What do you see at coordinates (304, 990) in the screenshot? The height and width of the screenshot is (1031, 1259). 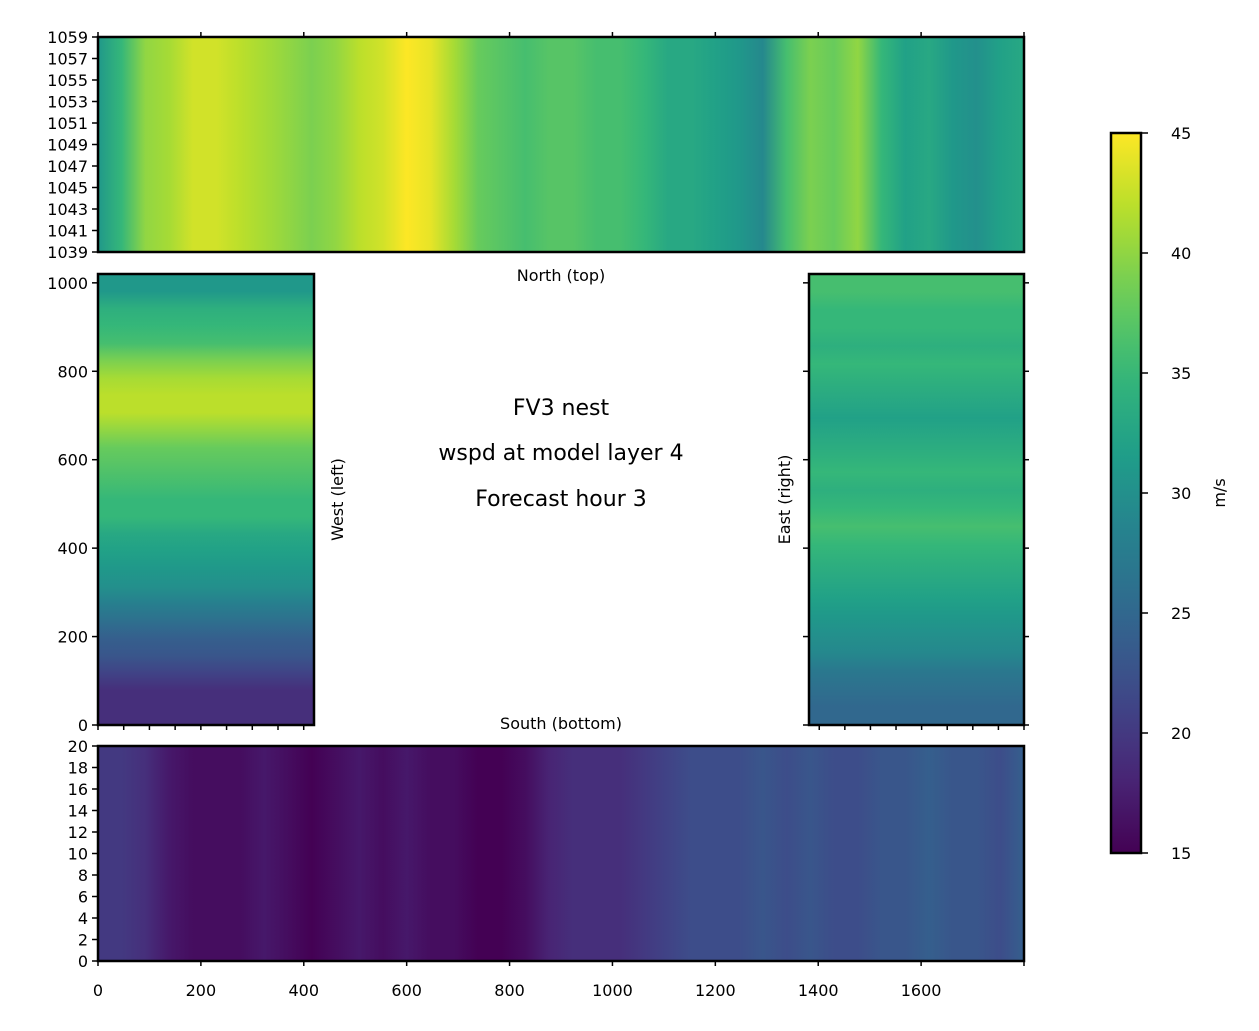 I see `south-xtick-label-400: 400` at bounding box center [304, 990].